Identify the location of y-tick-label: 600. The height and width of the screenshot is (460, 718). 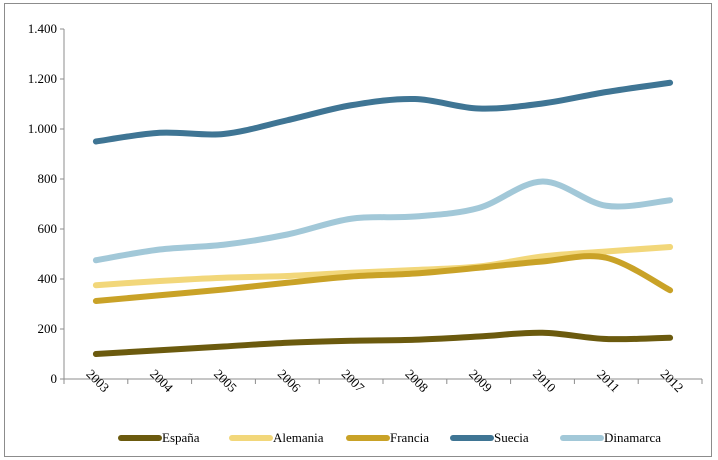
(48, 228).